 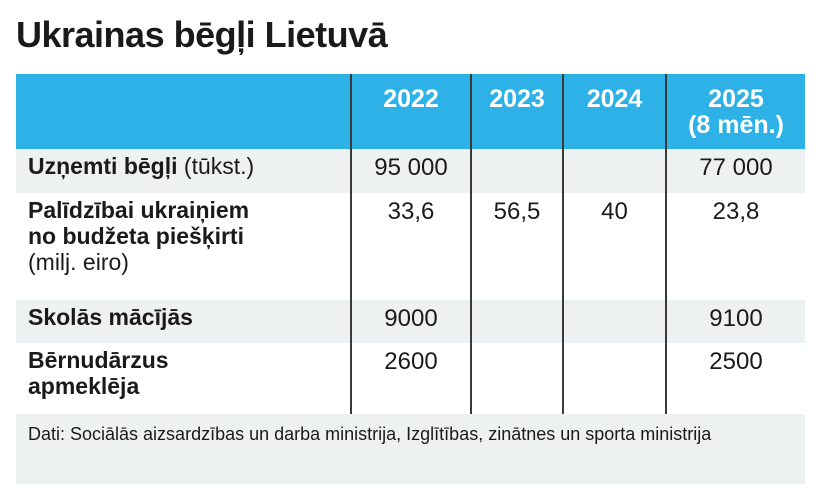 I want to click on cell-aid-2022: 33,6, so click(x=410, y=246).